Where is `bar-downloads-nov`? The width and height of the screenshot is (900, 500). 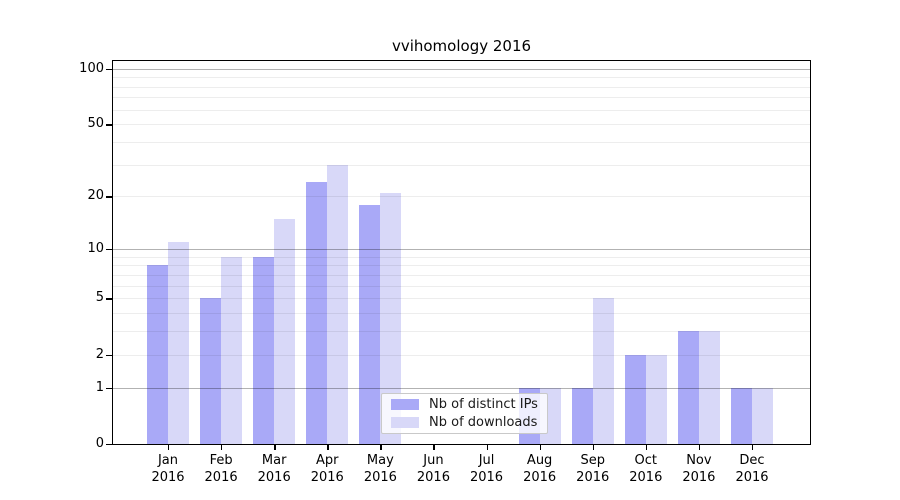 bar-downloads-nov is located at coordinates (709, 387).